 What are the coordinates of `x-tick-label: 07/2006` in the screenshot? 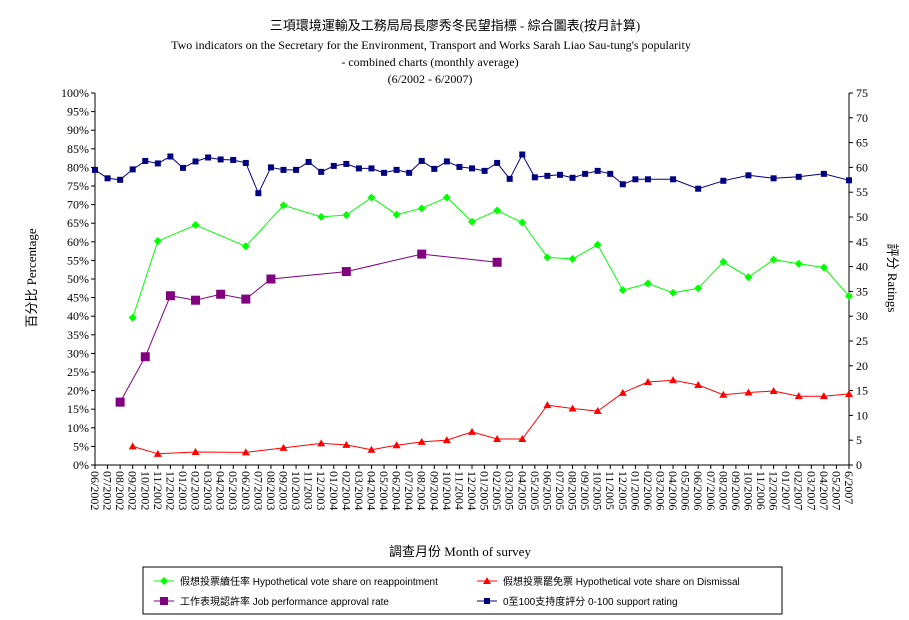 It's located at (711, 490).